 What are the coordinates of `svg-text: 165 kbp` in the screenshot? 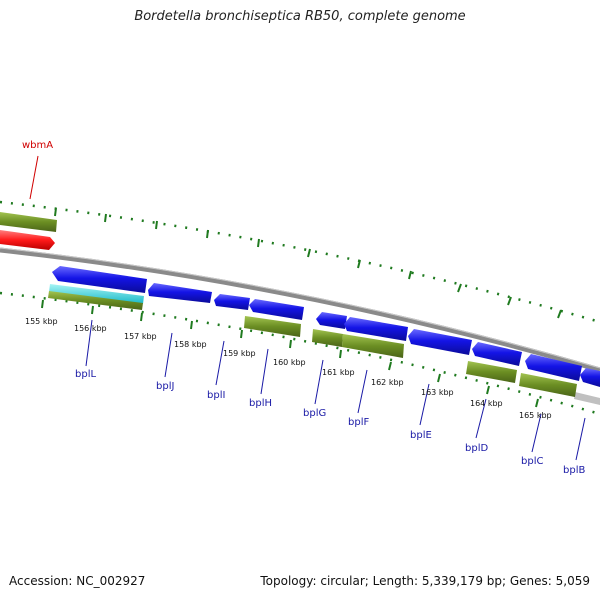 It's located at (535, 415).